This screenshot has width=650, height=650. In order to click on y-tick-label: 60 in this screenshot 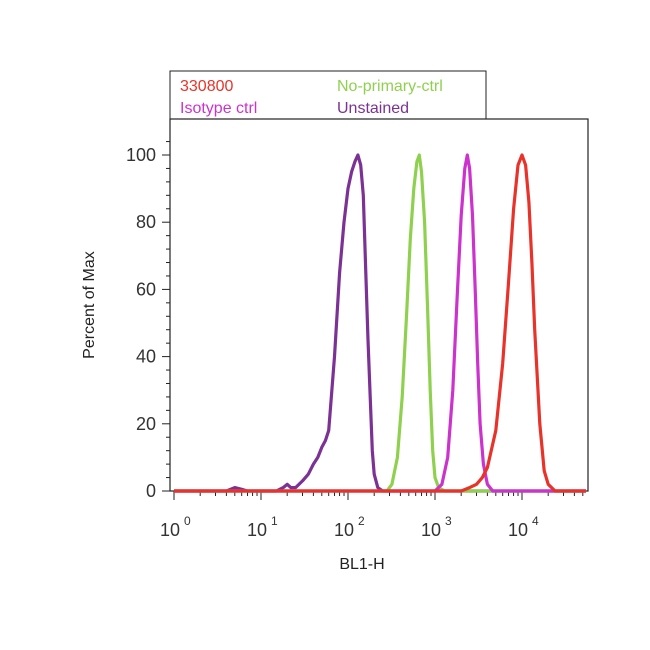, I will do `click(146, 289)`.